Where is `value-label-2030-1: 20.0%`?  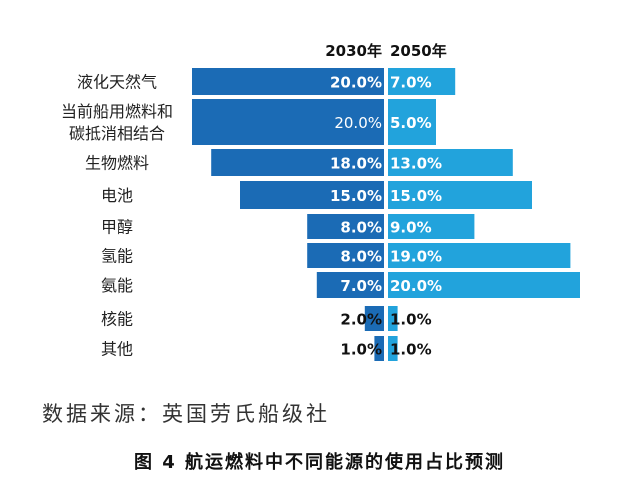 value-label-2030-1: 20.0% is located at coordinates (358, 123).